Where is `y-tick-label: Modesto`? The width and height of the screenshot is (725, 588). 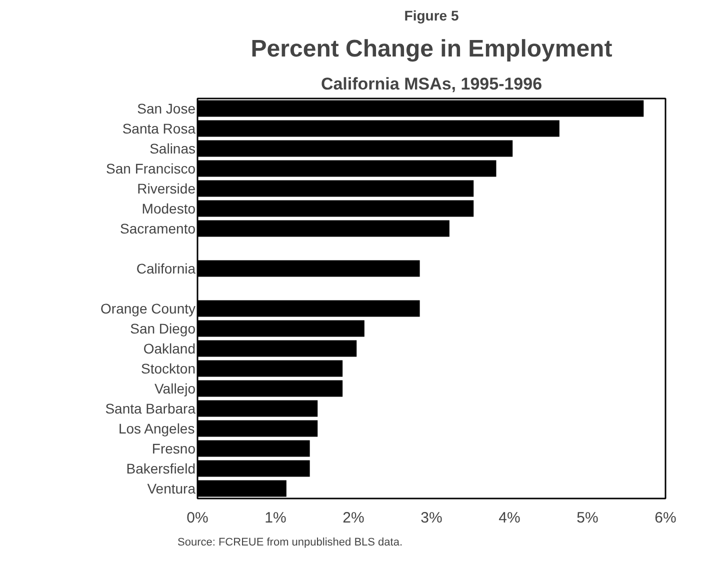
y-tick-label: Modesto is located at coordinates (169, 208).